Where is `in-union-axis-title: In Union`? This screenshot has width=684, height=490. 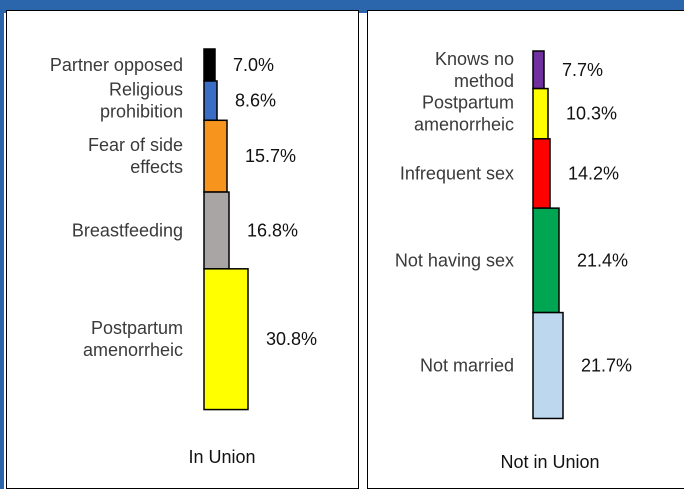 in-union-axis-title: In Union is located at coordinates (221, 457).